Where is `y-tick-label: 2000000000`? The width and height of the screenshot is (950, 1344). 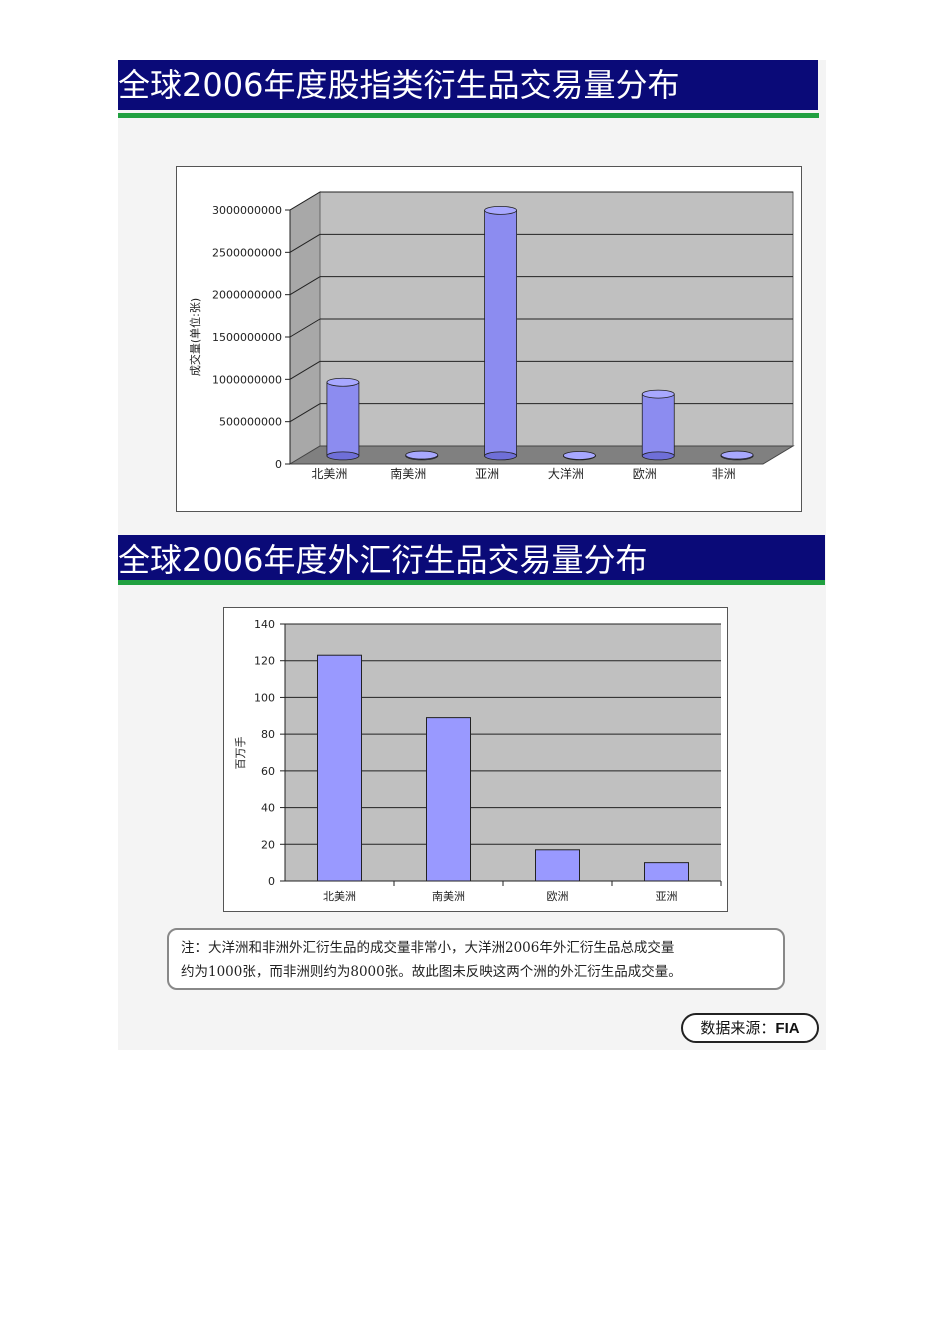
y-tick-label: 2000000000 is located at coordinates (247, 295).